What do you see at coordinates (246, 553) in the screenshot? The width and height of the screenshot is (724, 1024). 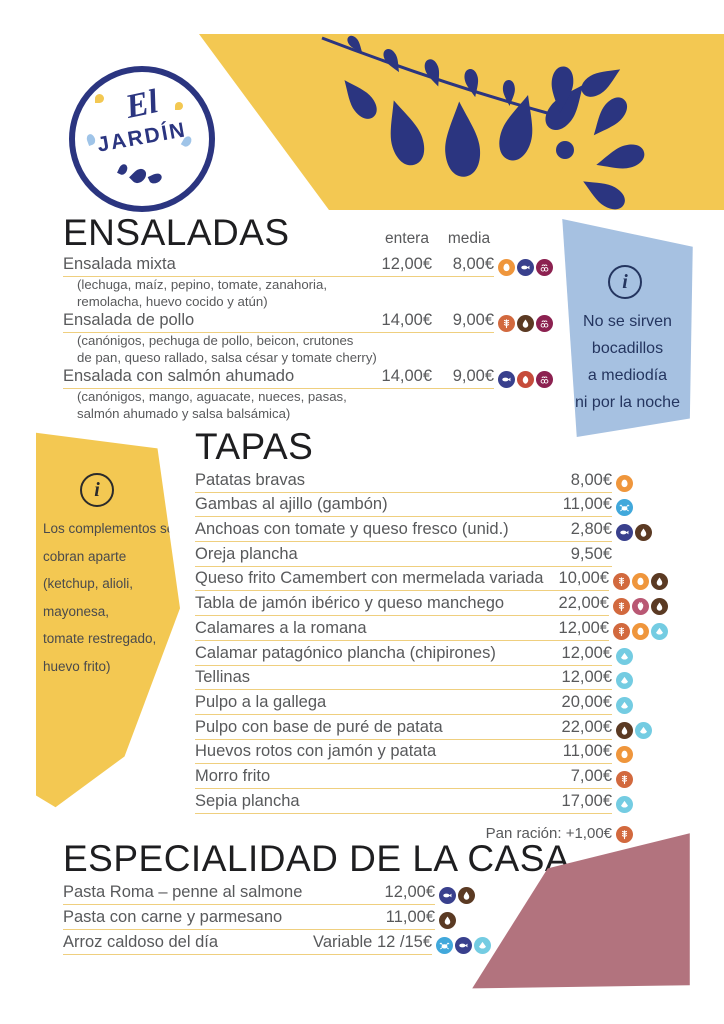 I see `item-name: Oreja plancha` at bounding box center [246, 553].